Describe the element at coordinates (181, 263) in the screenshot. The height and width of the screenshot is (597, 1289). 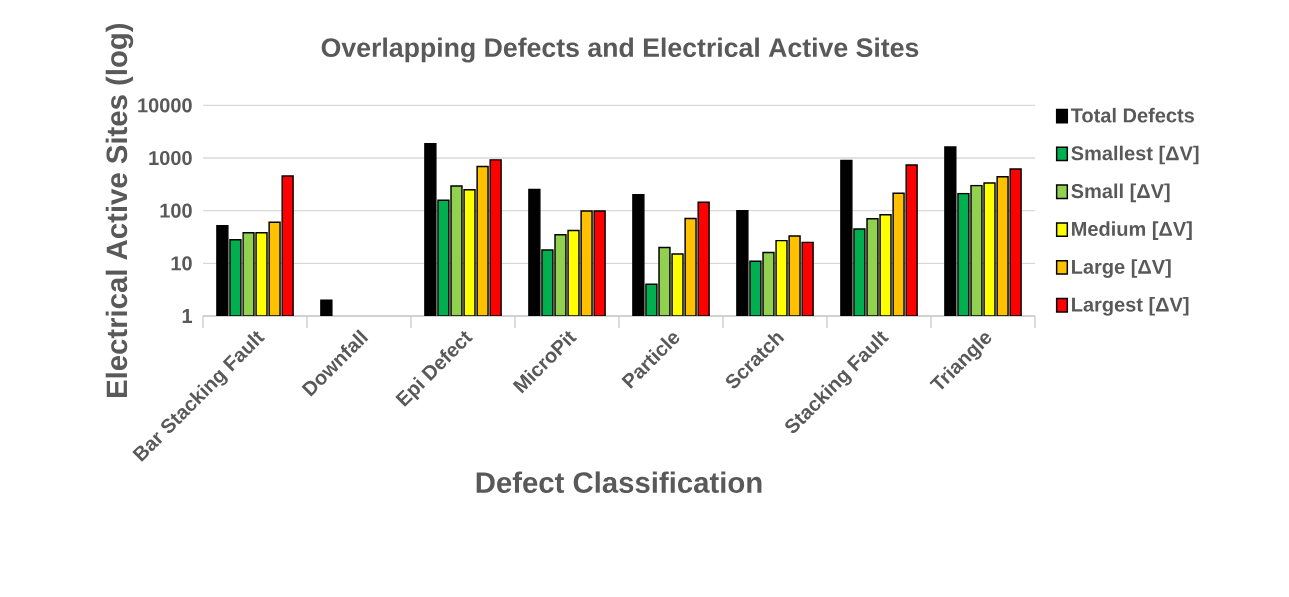
I see `y-tick-label: 10` at that location.